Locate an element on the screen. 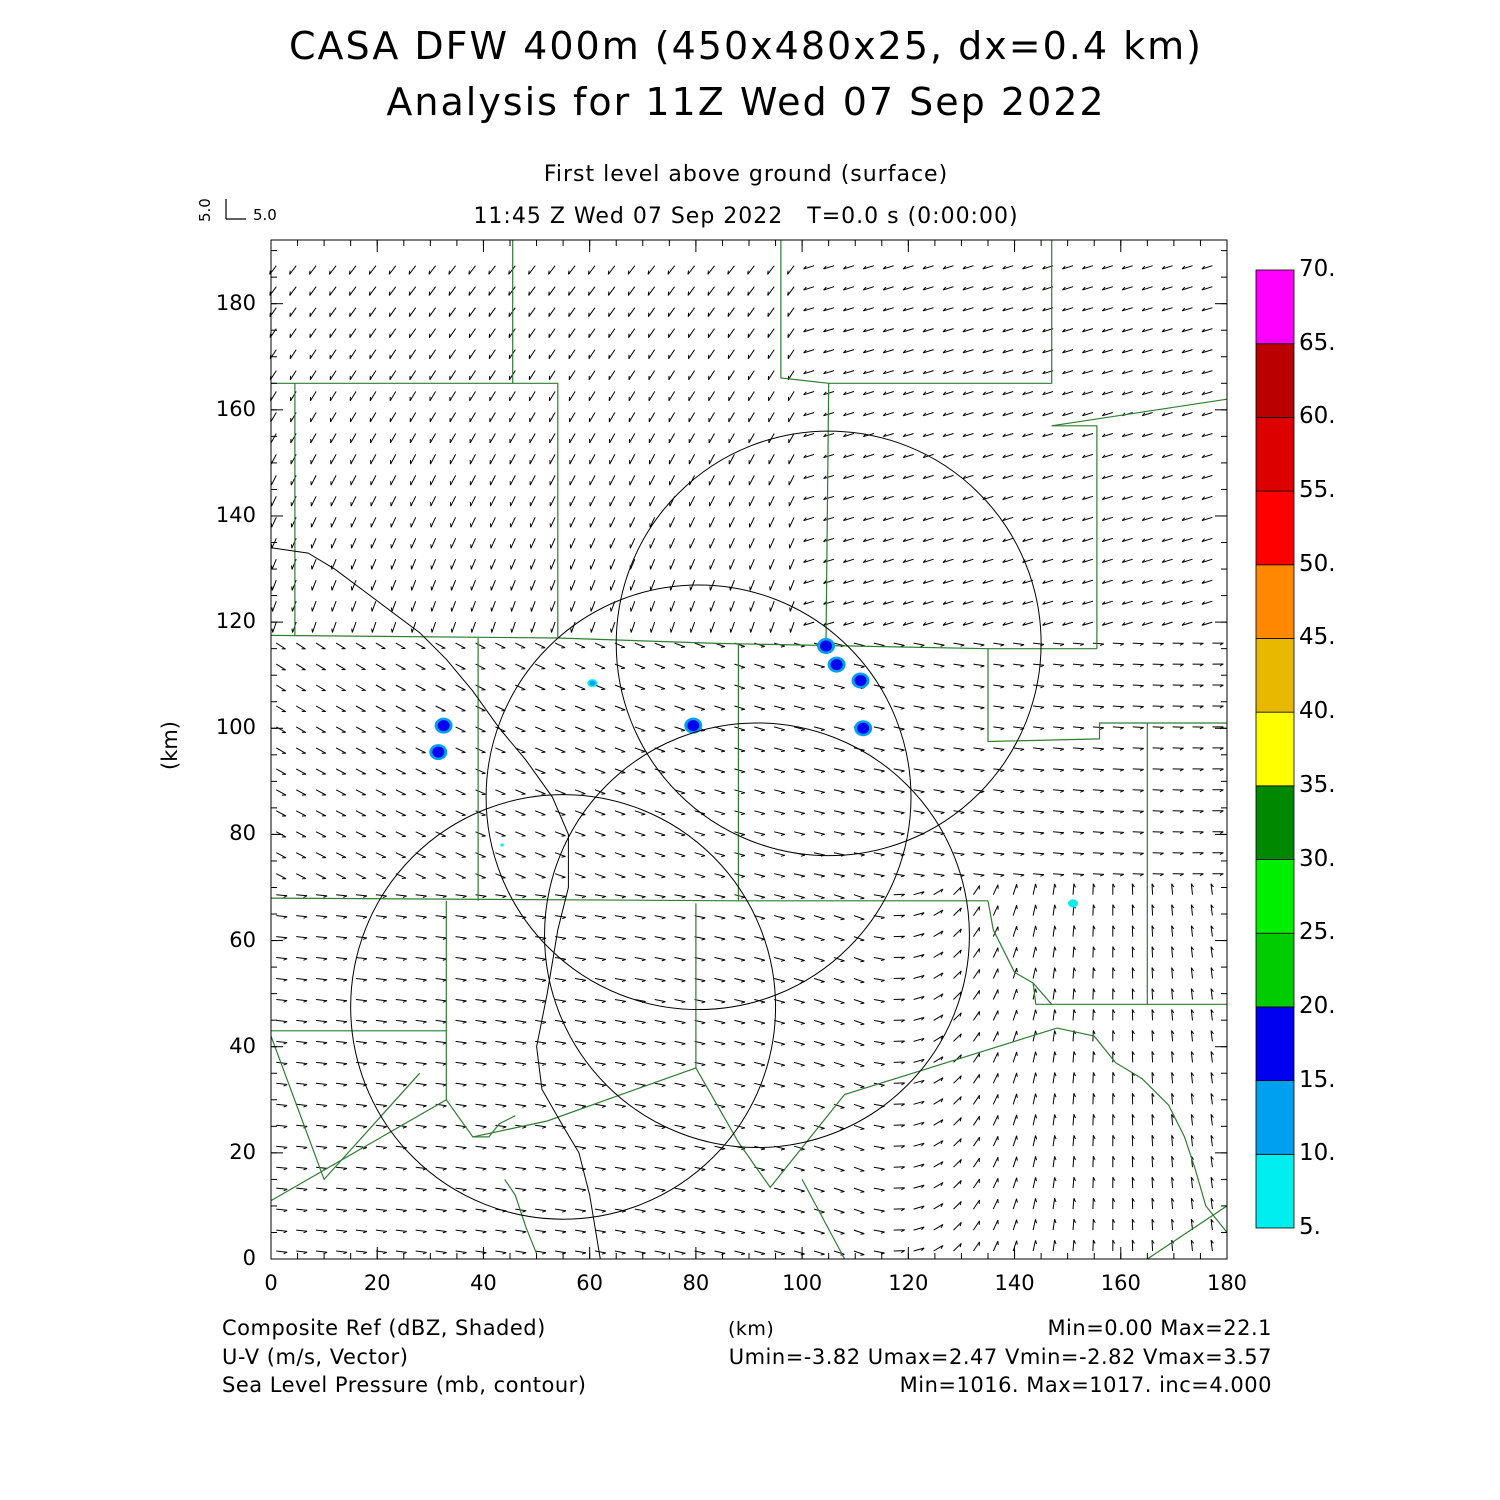 The height and width of the screenshot is (1500, 1500). x-tick-label: 60 is located at coordinates (590, 1283).